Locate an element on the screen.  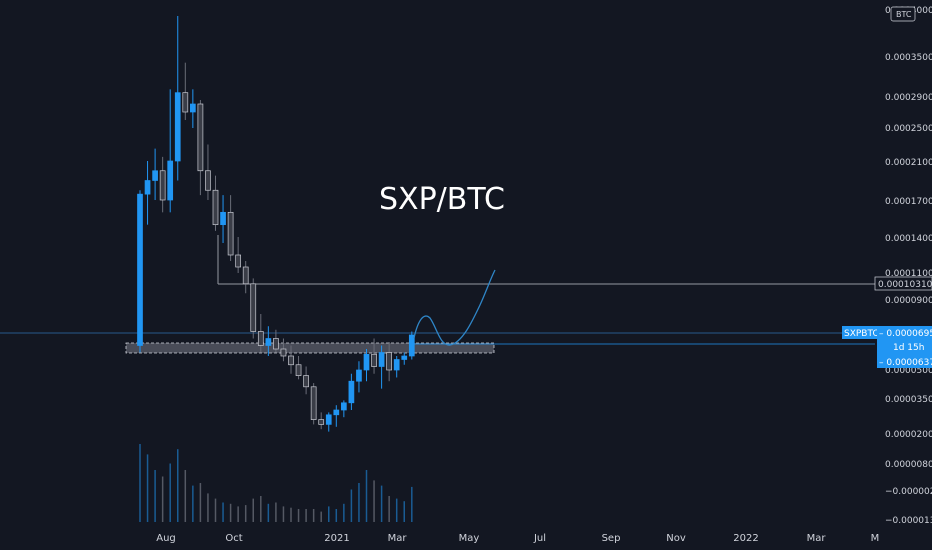
symbol-label-text: SXPBTC is located at coordinates (861, 334).